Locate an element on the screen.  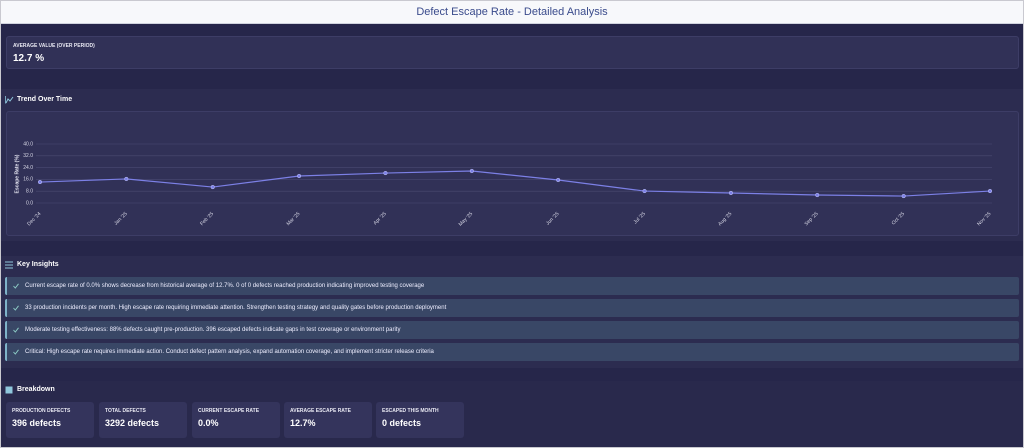
x-tick-label: Mar '25 is located at coordinates (294, 219).